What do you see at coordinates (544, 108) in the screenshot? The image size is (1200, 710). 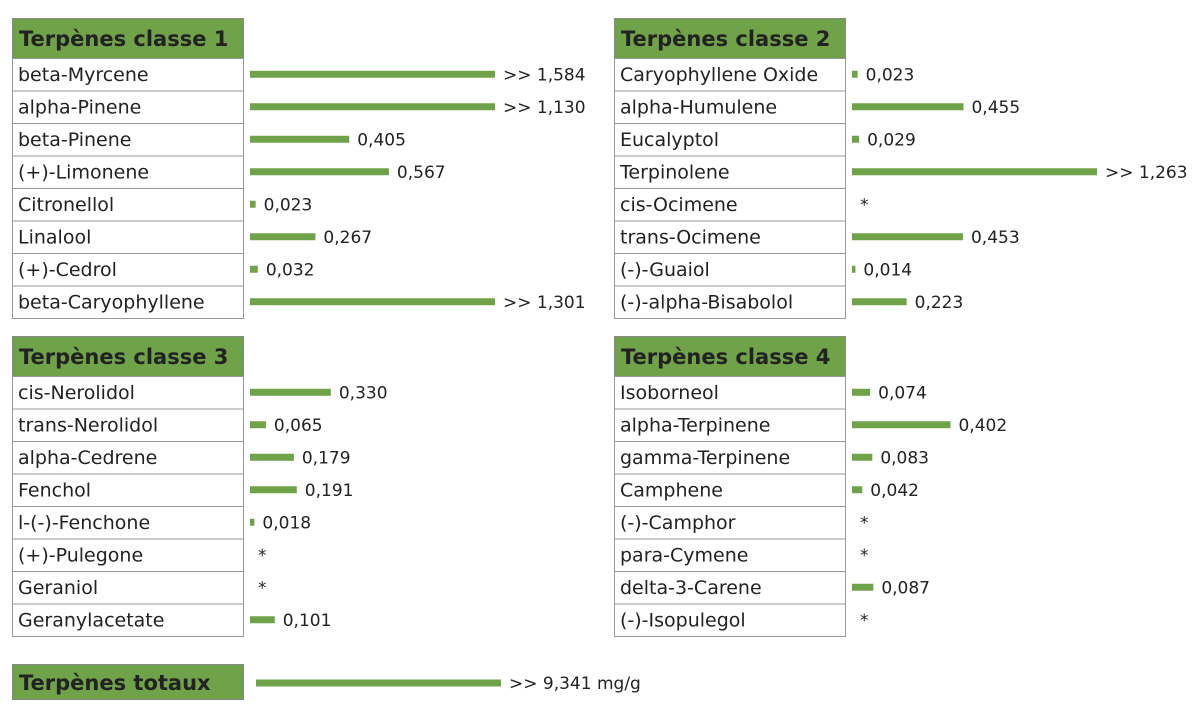 I see `value-label: >> 1,130` at bounding box center [544, 108].